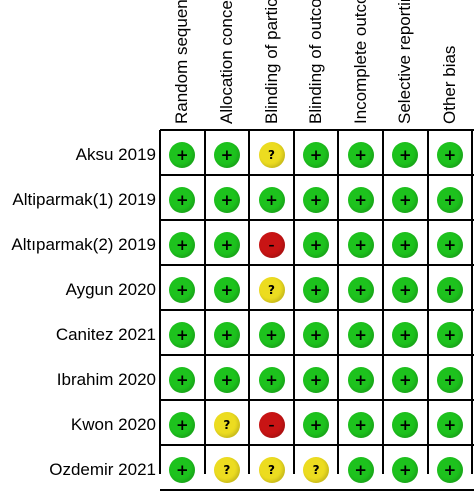  Describe the element at coordinates (115, 154) in the screenshot. I see `study-label: Aksu 2019` at that location.